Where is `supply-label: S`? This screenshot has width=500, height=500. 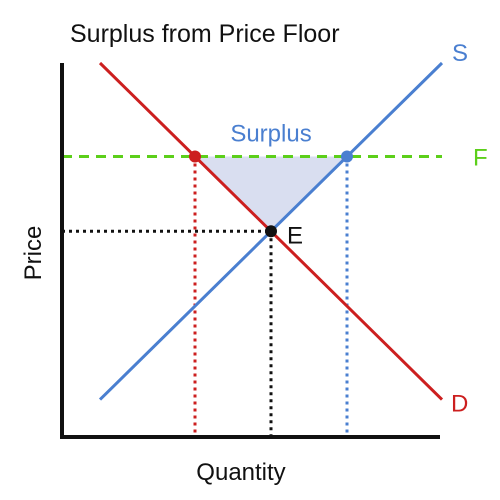 supply-label: S is located at coordinates (460, 53).